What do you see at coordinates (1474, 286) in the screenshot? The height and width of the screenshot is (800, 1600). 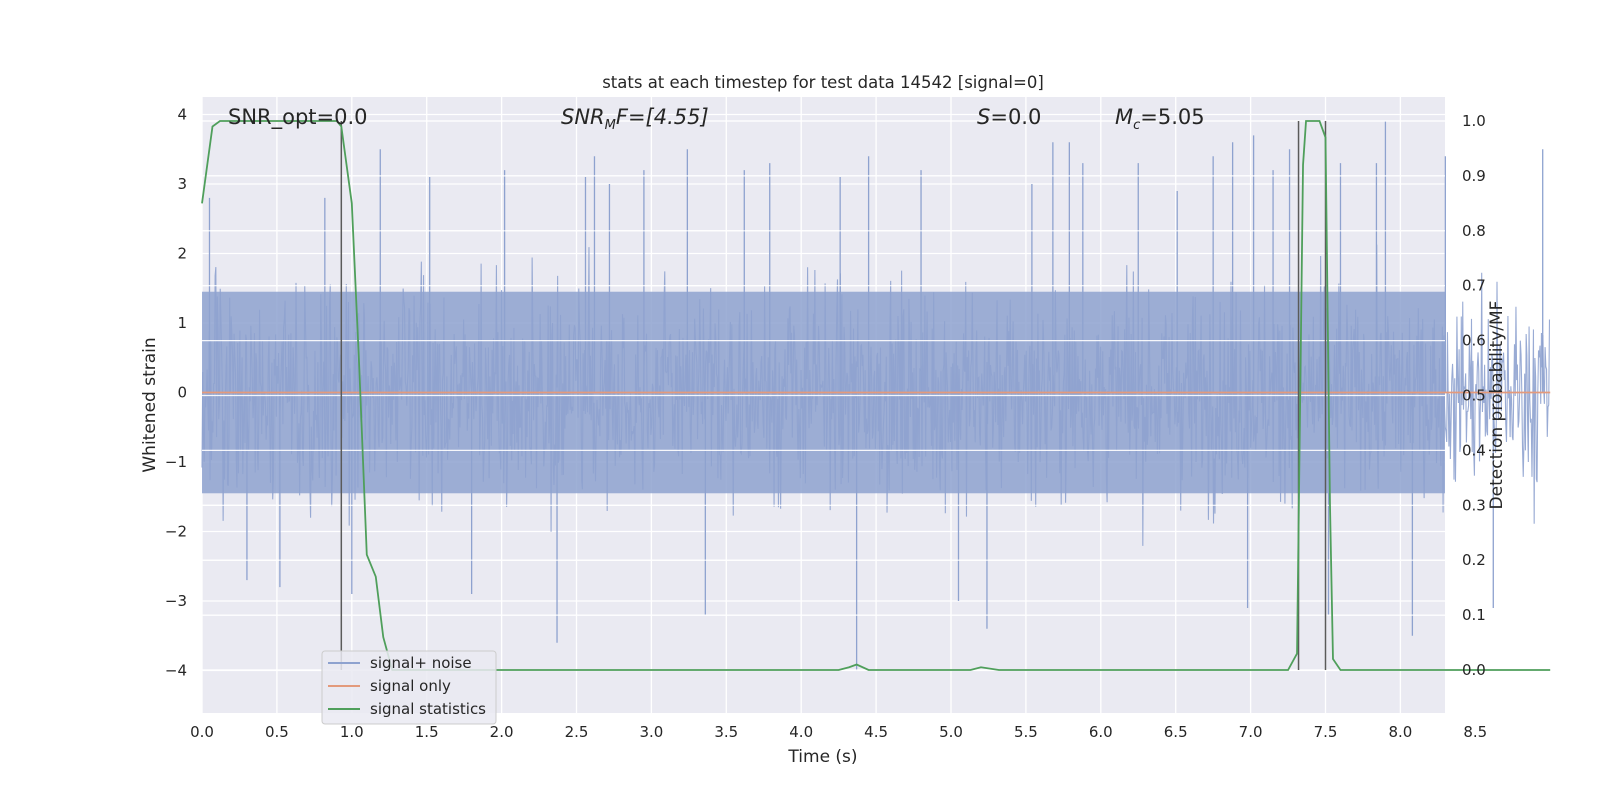 I see `y2-tick-label: 0.7` at bounding box center [1474, 286].